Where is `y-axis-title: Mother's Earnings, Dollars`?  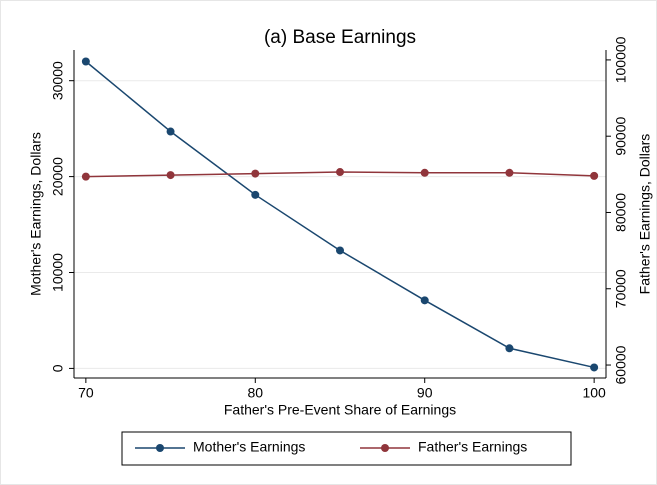 y-axis-title: Mother's Earnings, Dollars is located at coordinates (36, 214).